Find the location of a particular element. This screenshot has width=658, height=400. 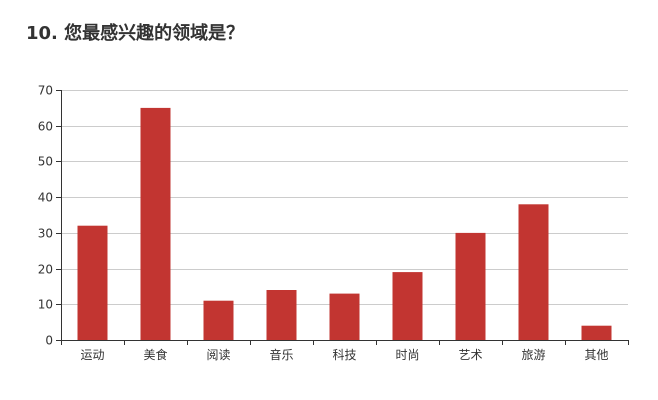

y-tick-label-30: 30 is located at coordinates (45, 234).